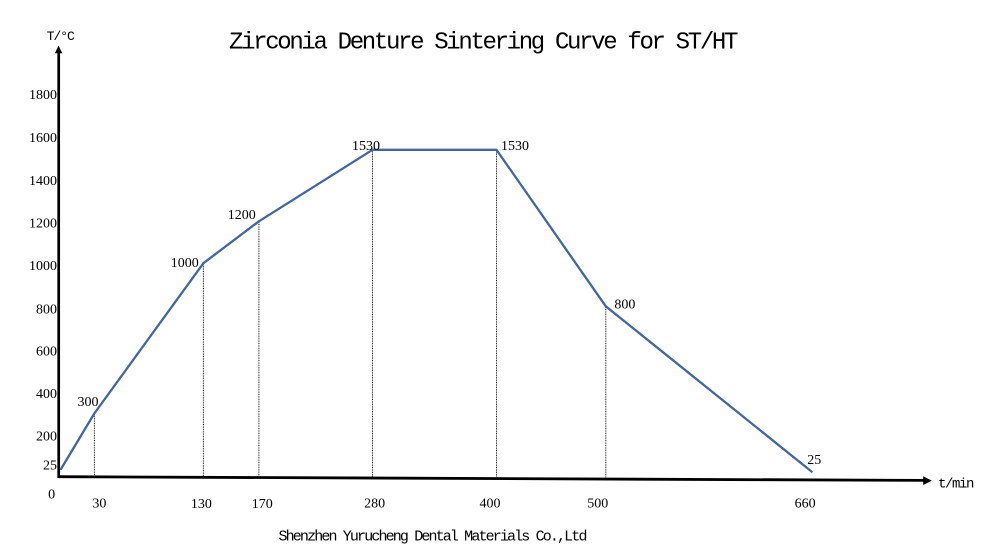 This screenshot has width=990, height=560. I want to click on svg-text: 1400, so click(43, 181).